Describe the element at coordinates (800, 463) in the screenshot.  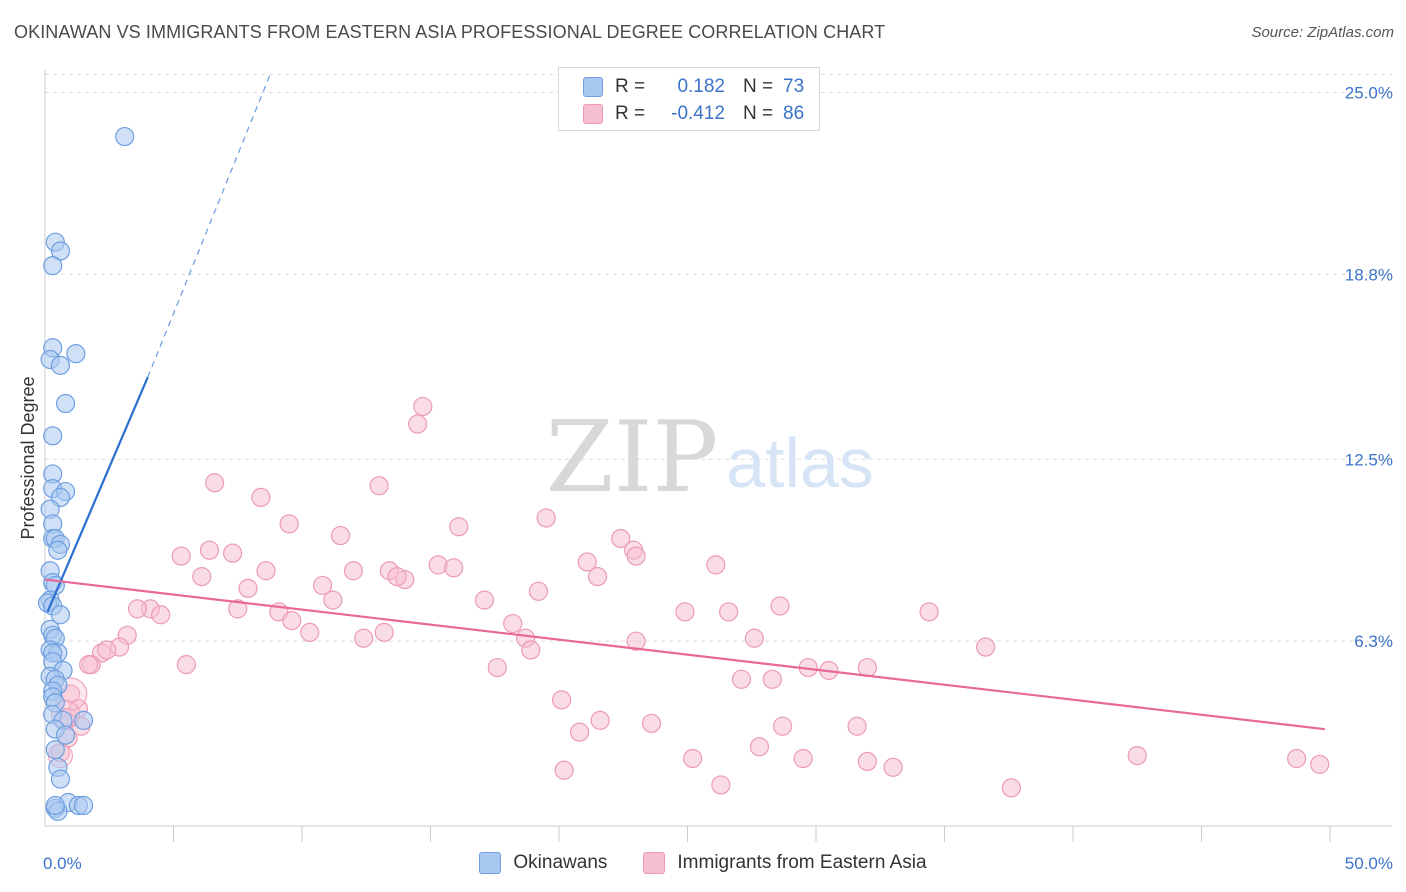
I see `watermark-atlas: atlas` at that location.